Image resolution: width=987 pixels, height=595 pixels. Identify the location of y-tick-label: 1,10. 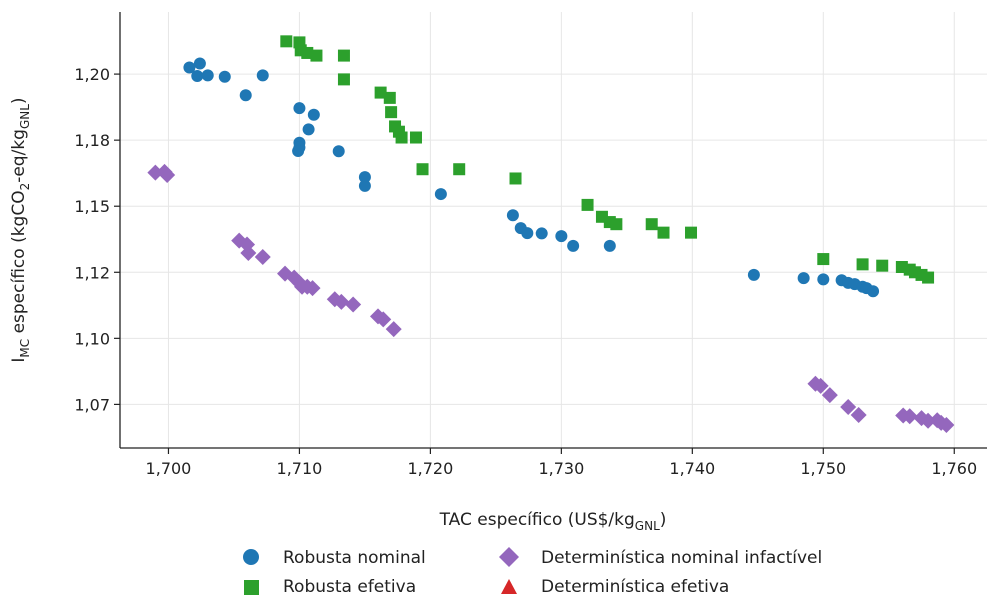
(92, 338).